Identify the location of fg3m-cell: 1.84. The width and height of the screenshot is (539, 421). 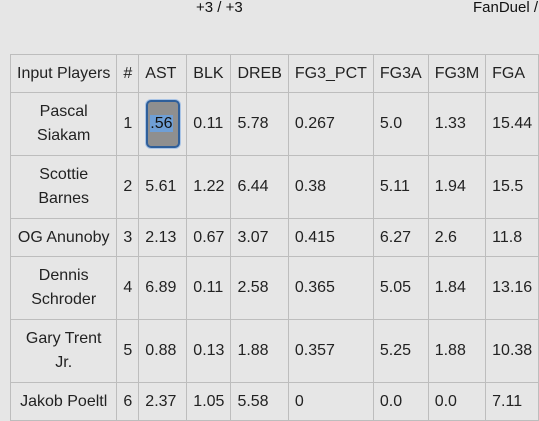
(457, 288).